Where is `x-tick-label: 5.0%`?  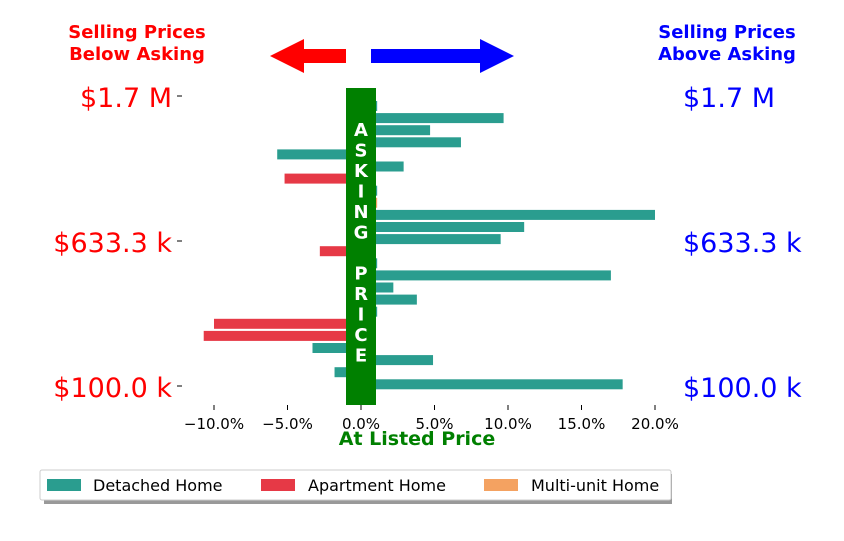
x-tick-label: 5.0% is located at coordinates (434, 424).